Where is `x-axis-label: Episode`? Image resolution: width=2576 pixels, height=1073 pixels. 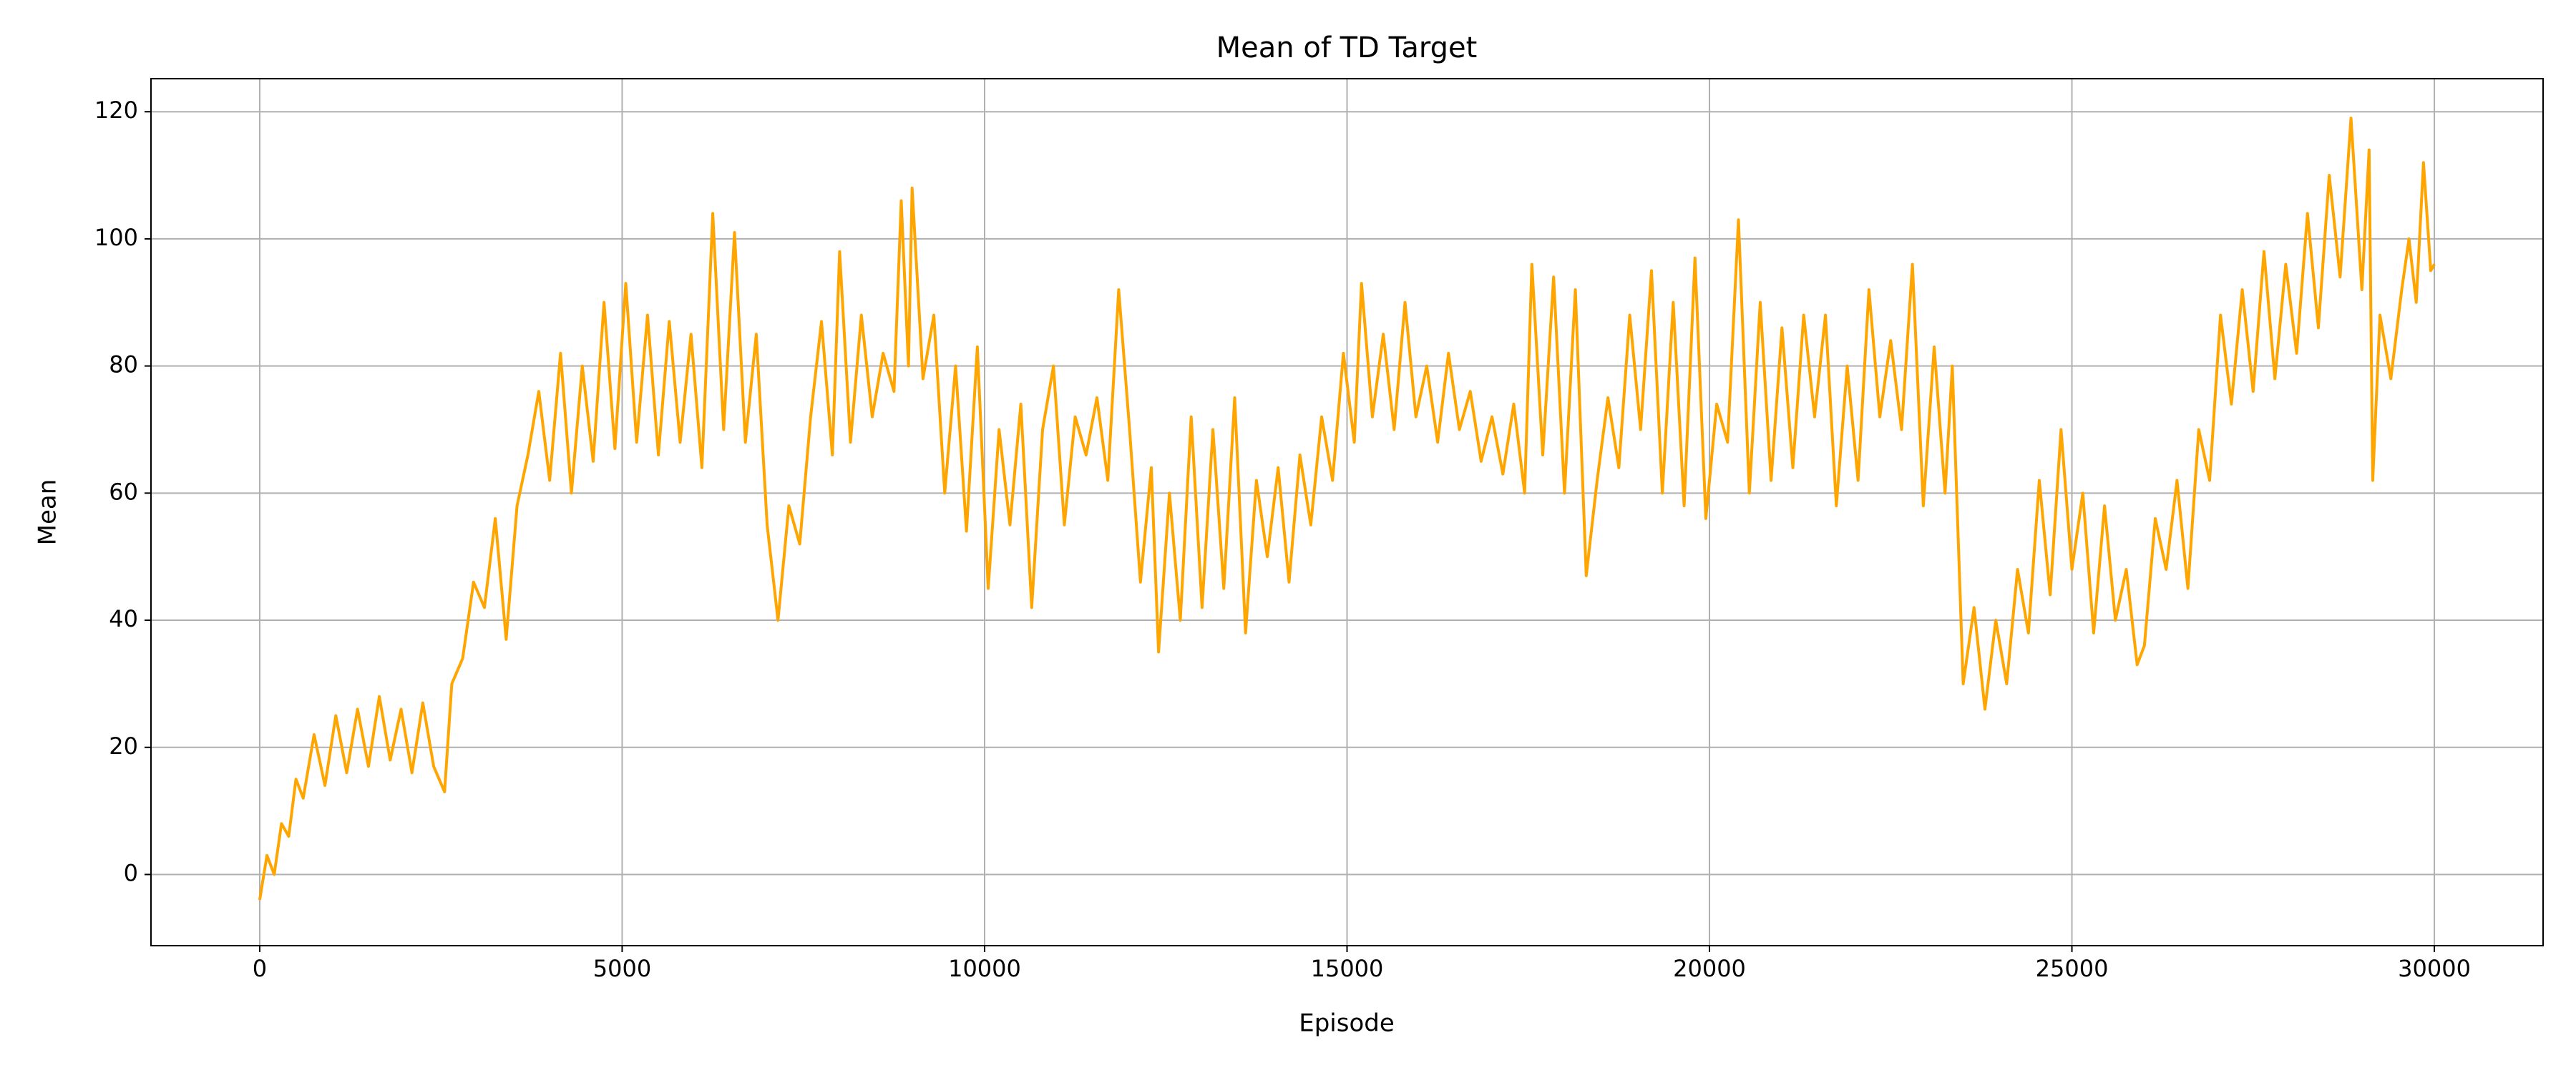 x-axis-label: Episode is located at coordinates (1347, 1024).